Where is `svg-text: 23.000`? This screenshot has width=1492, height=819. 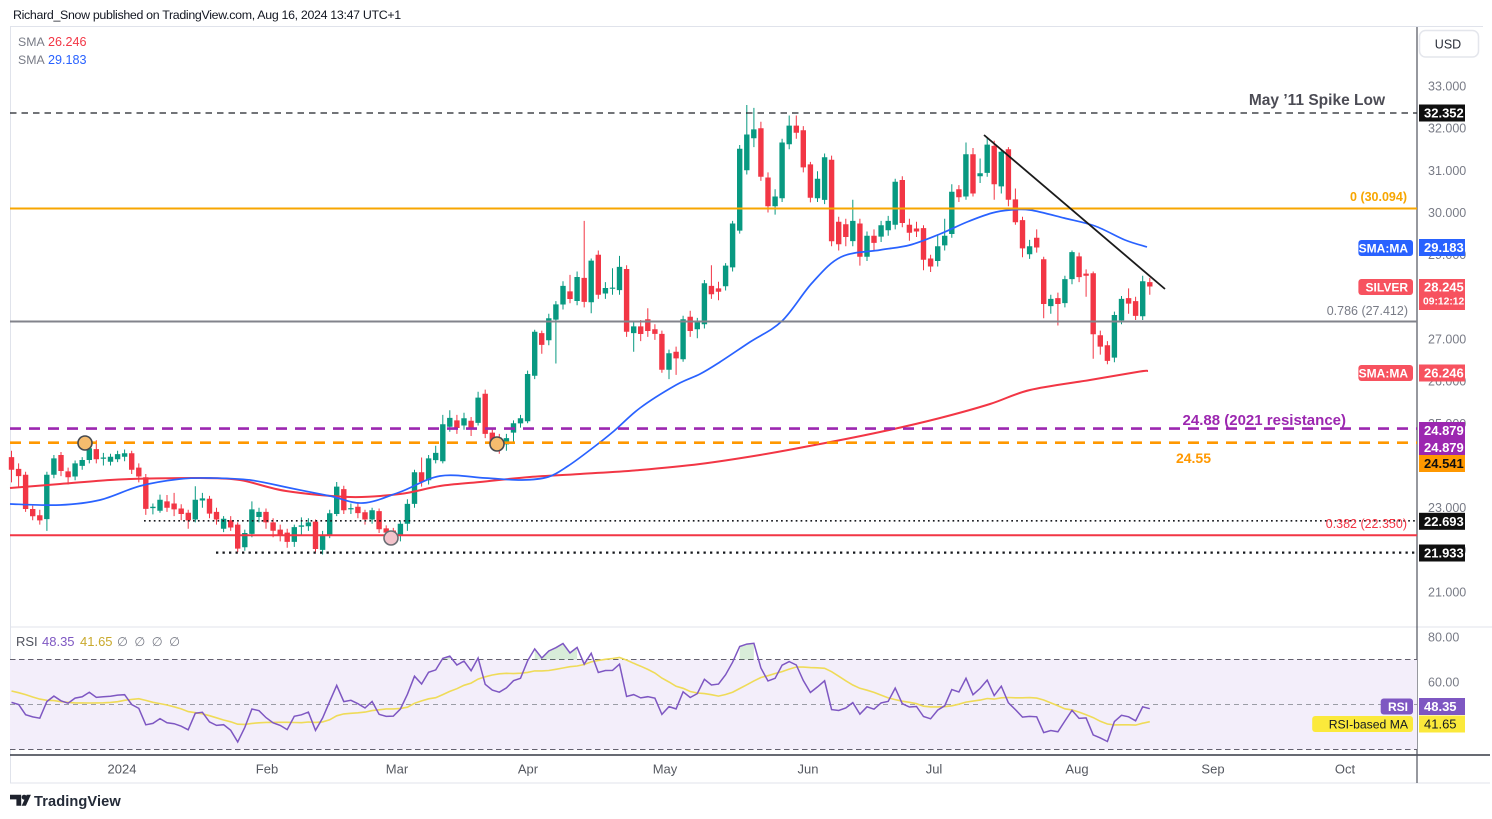 svg-text: 23.000 is located at coordinates (1447, 508).